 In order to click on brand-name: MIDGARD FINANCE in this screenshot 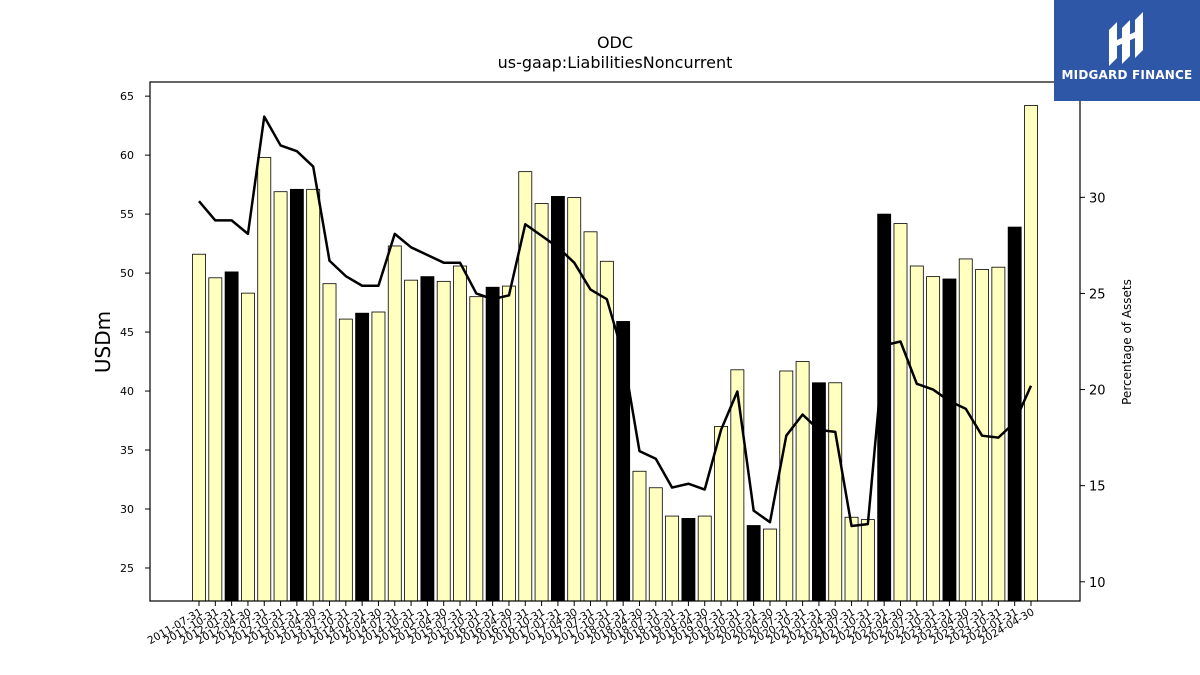, I will do `click(1127, 75)`.